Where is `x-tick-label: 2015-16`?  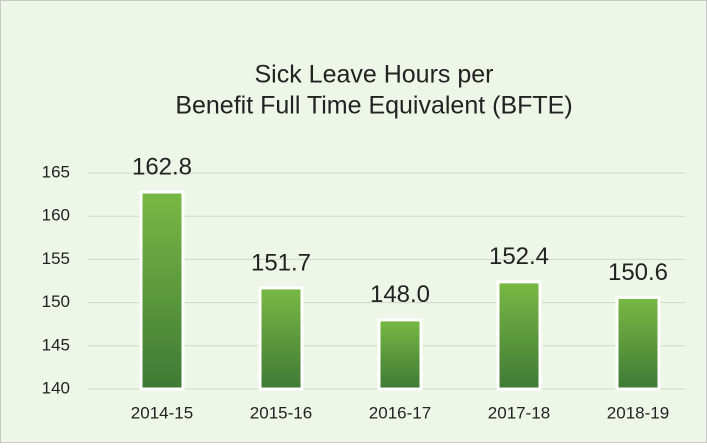 x-tick-label: 2015-16 is located at coordinates (281, 412).